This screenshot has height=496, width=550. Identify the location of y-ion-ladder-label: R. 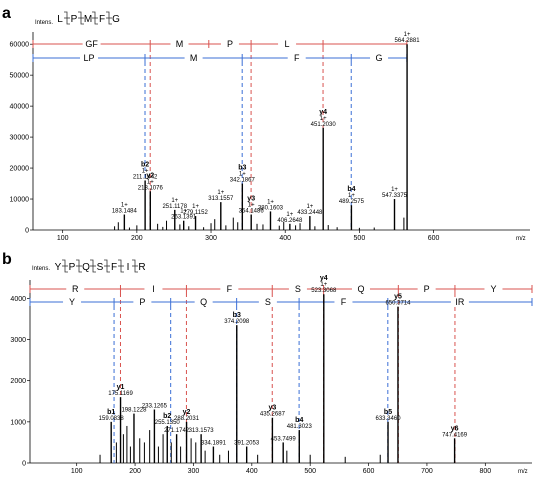
(75, 289).